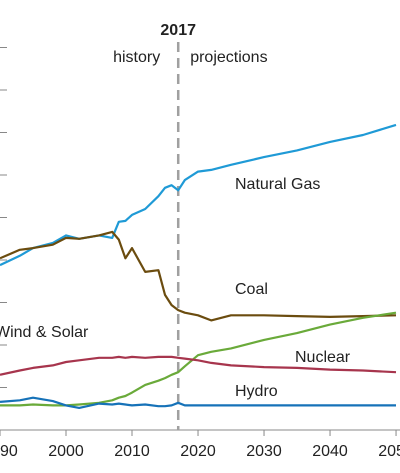 This screenshot has height=473, width=400. What do you see at coordinates (277, 184) in the screenshot?
I see `series-label: Natural Gas` at bounding box center [277, 184].